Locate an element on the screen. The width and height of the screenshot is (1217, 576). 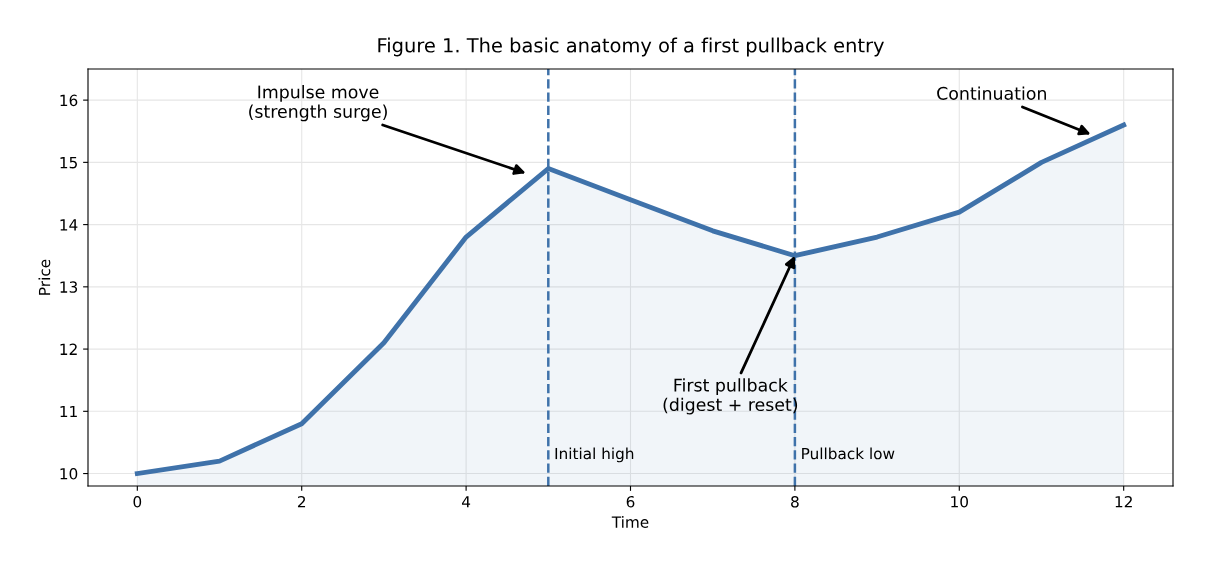
x-tick-label: 2 is located at coordinates (301, 501).